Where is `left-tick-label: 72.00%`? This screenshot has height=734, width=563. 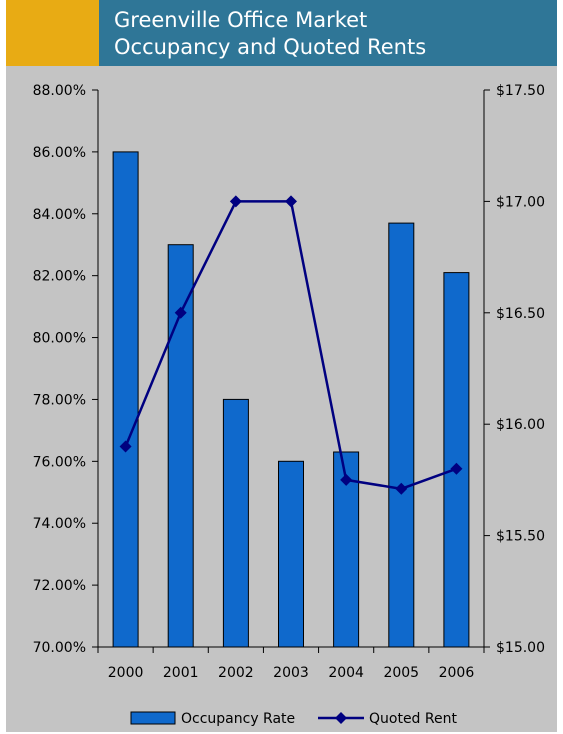
left-tick-label: 72.00% is located at coordinates (59, 586).